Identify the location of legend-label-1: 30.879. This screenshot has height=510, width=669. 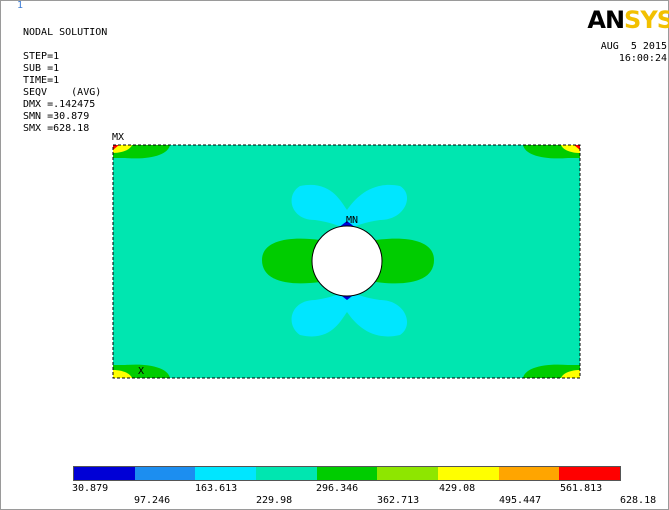
(90, 488).